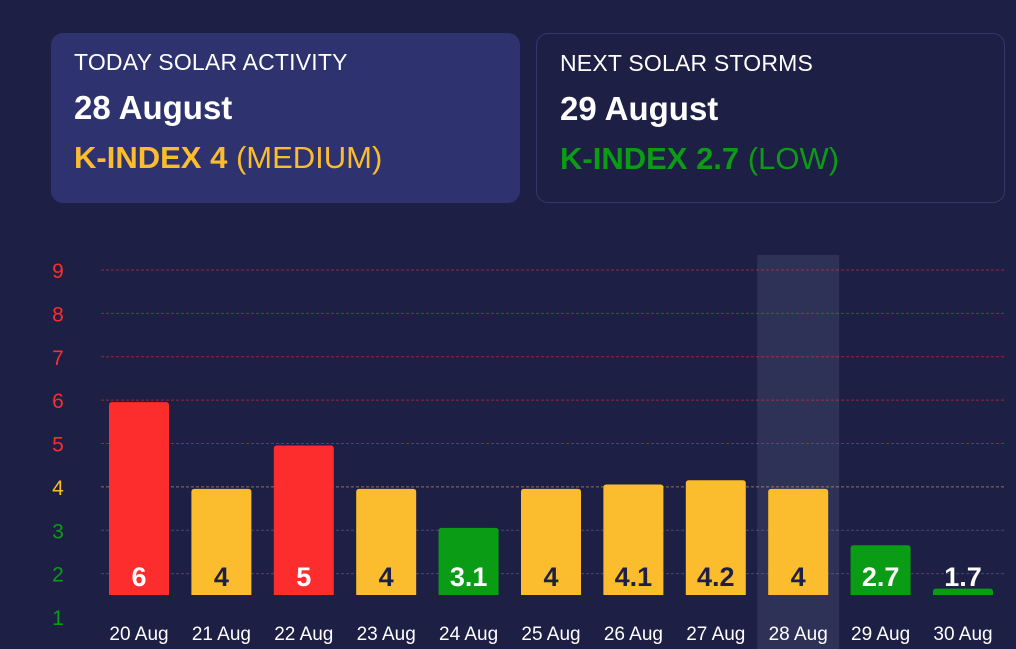 This screenshot has width=1016, height=649. Describe the element at coordinates (687, 63) in the screenshot. I see `next-card-heading: NEXT SOLAR STORMS` at that location.